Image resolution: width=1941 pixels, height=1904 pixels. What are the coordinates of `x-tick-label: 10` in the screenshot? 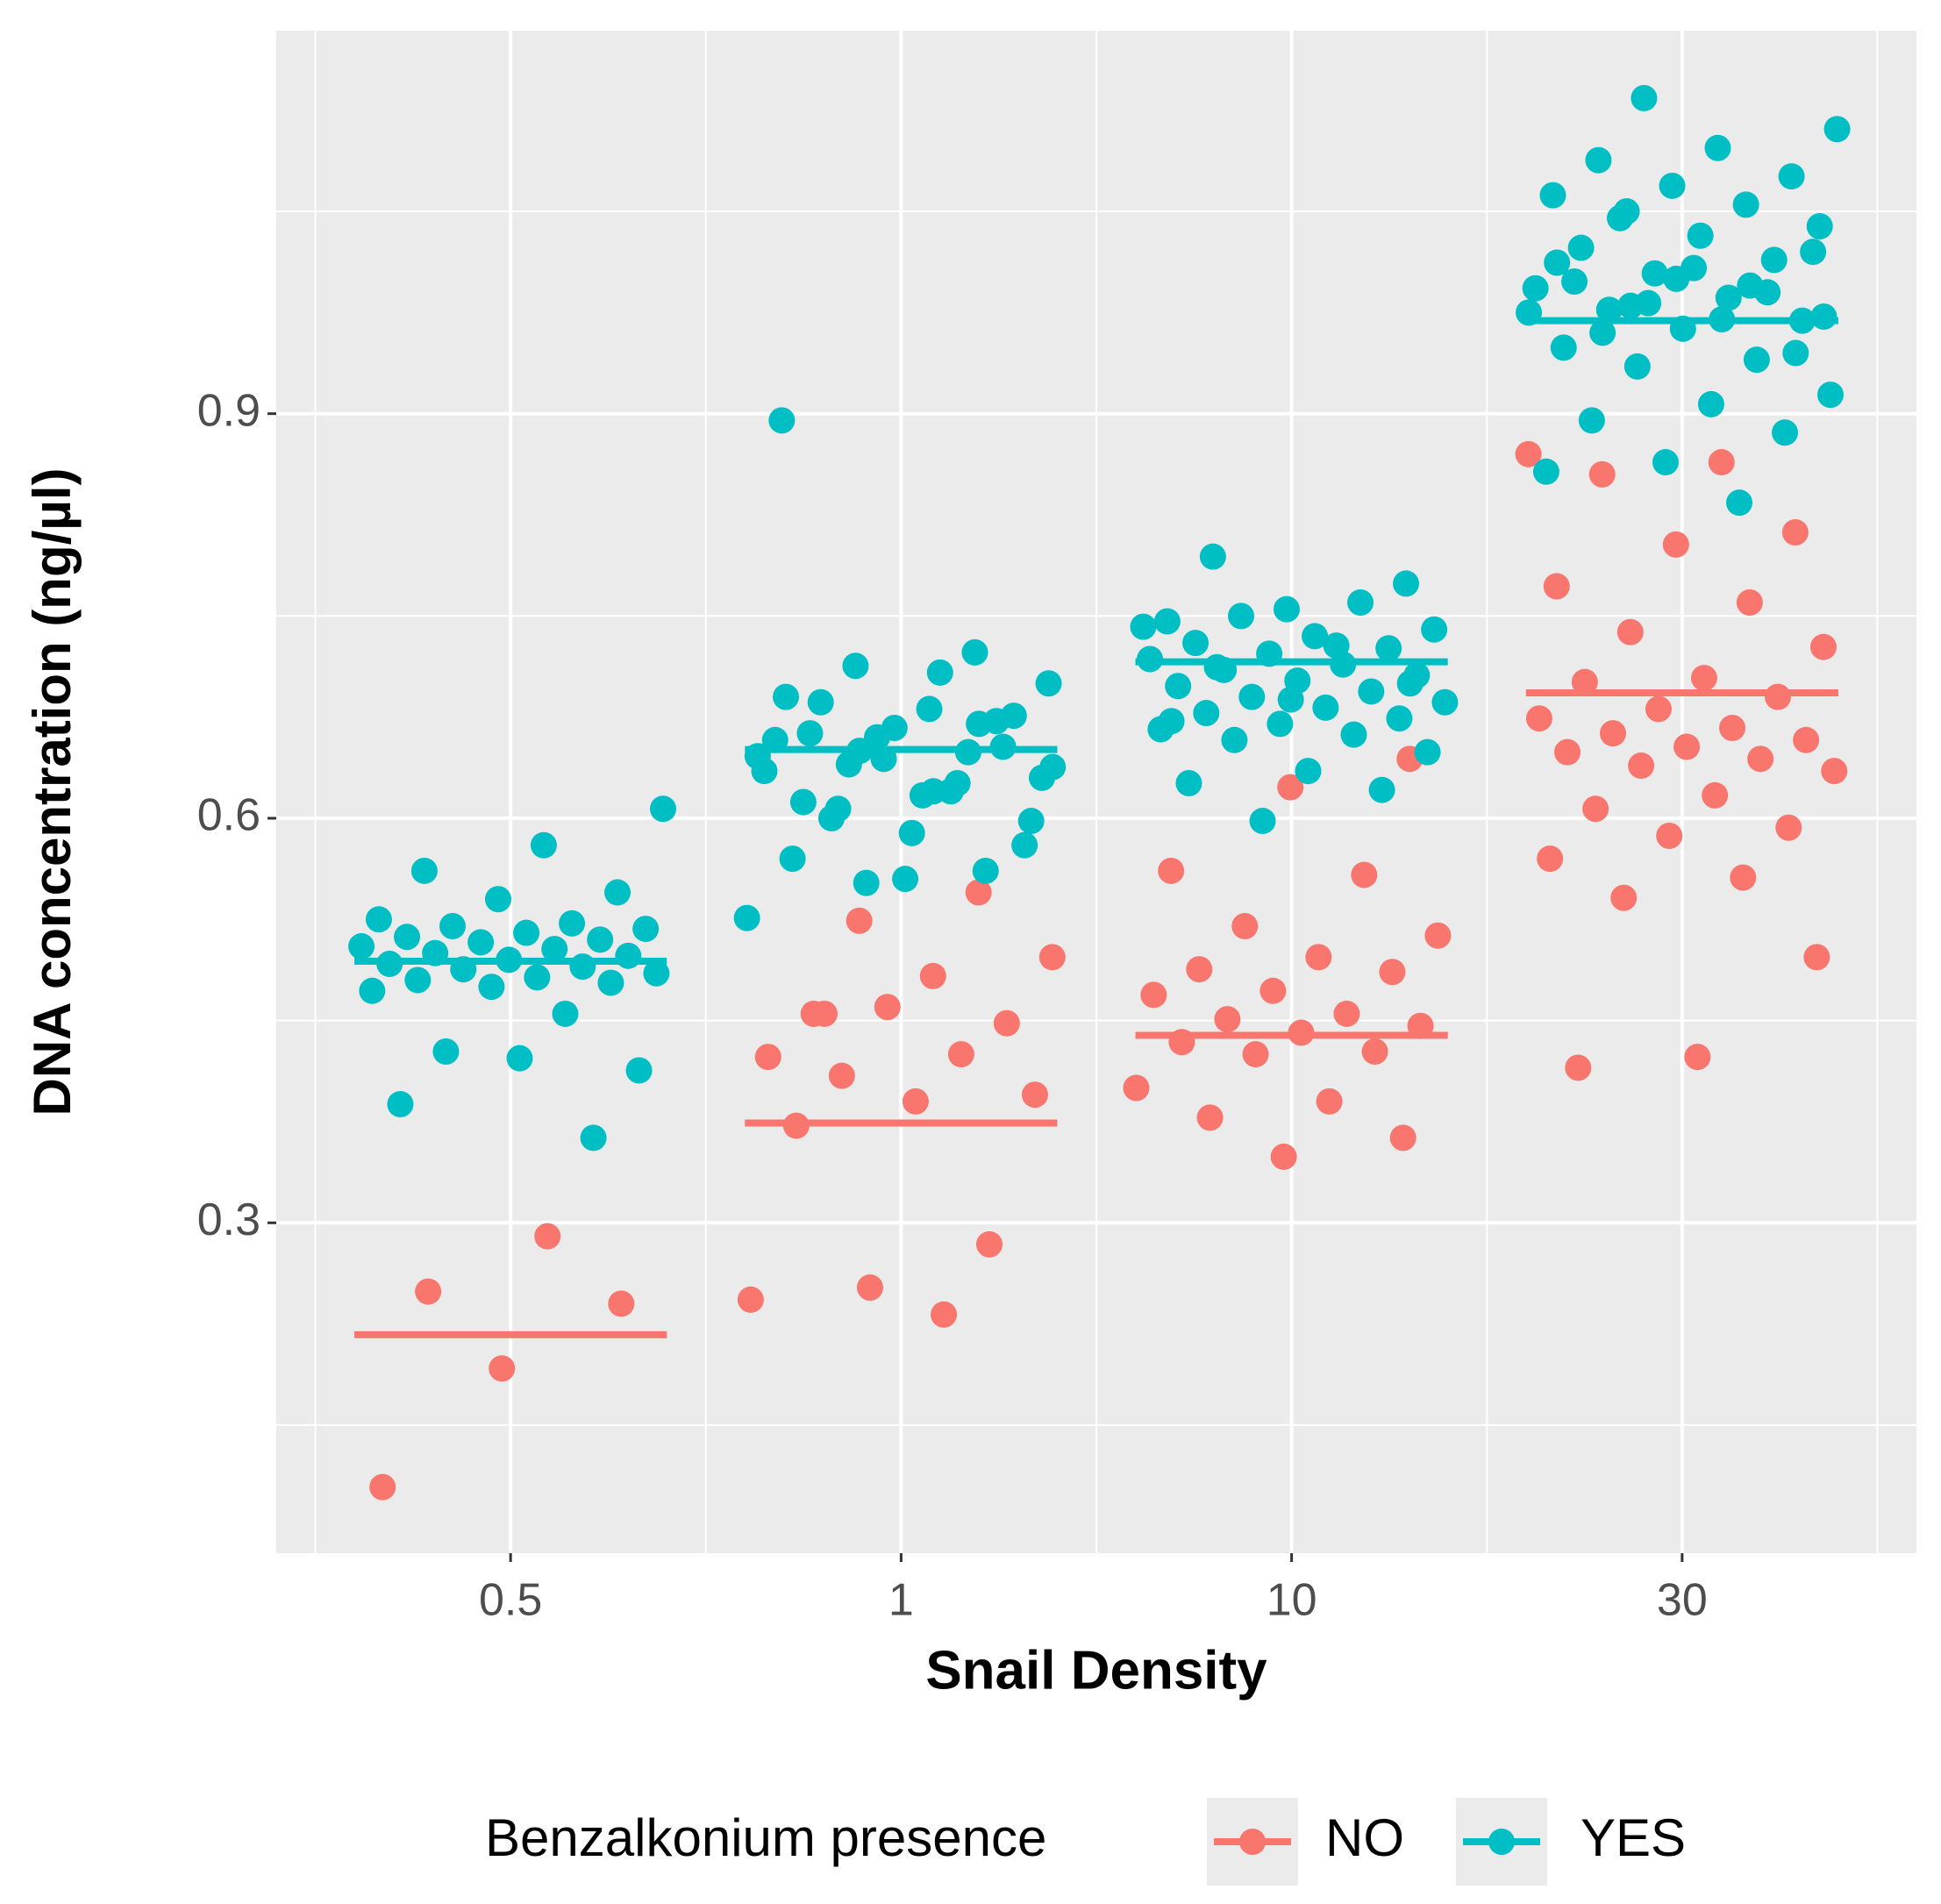 It's located at (1292, 1600).